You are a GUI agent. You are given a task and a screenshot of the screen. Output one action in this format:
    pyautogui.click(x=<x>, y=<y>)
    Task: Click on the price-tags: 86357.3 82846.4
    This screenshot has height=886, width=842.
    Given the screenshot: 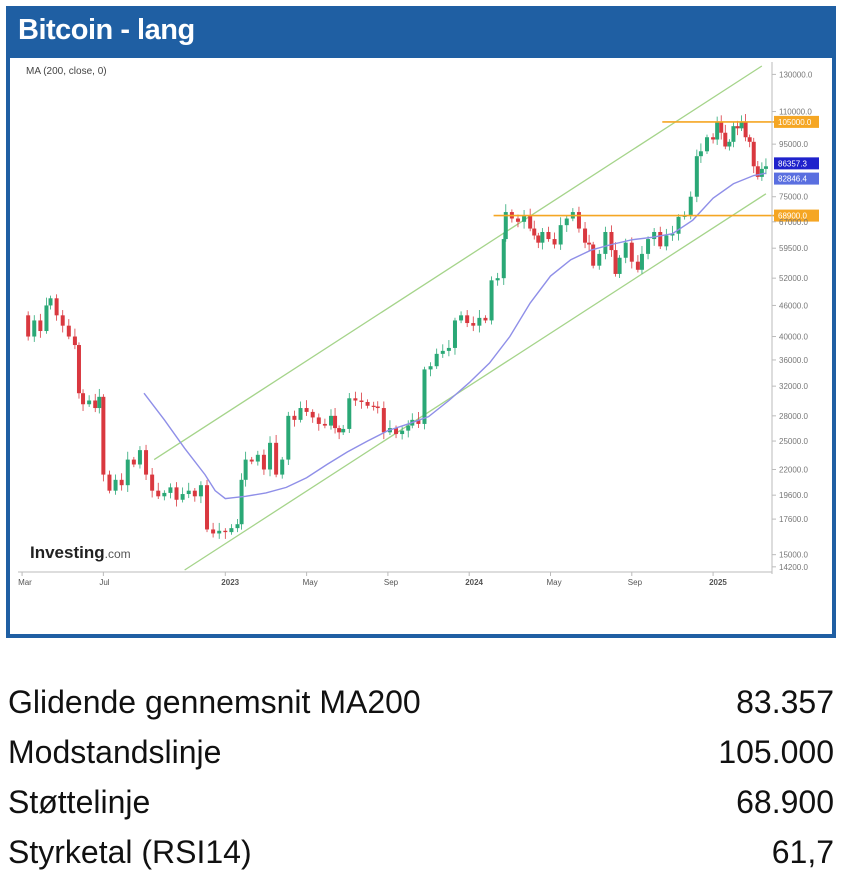 What is the action you would take?
    pyautogui.click(x=796, y=171)
    